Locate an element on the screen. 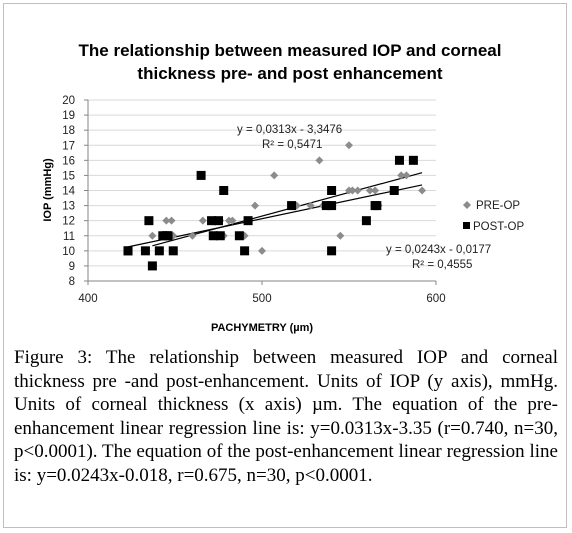 This screenshot has height=533, width=572. post-op-equation: y = 0,0243x - 0,0177 is located at coordinates (438, 250).